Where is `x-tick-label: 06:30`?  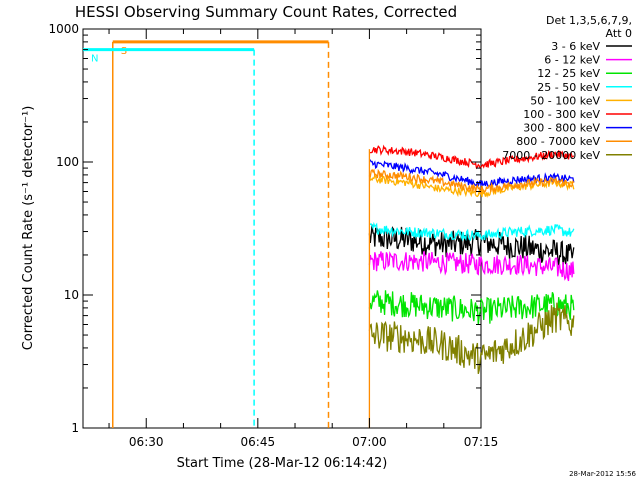
x-tick-label: 06:30 is located at coordinates (146, 442).